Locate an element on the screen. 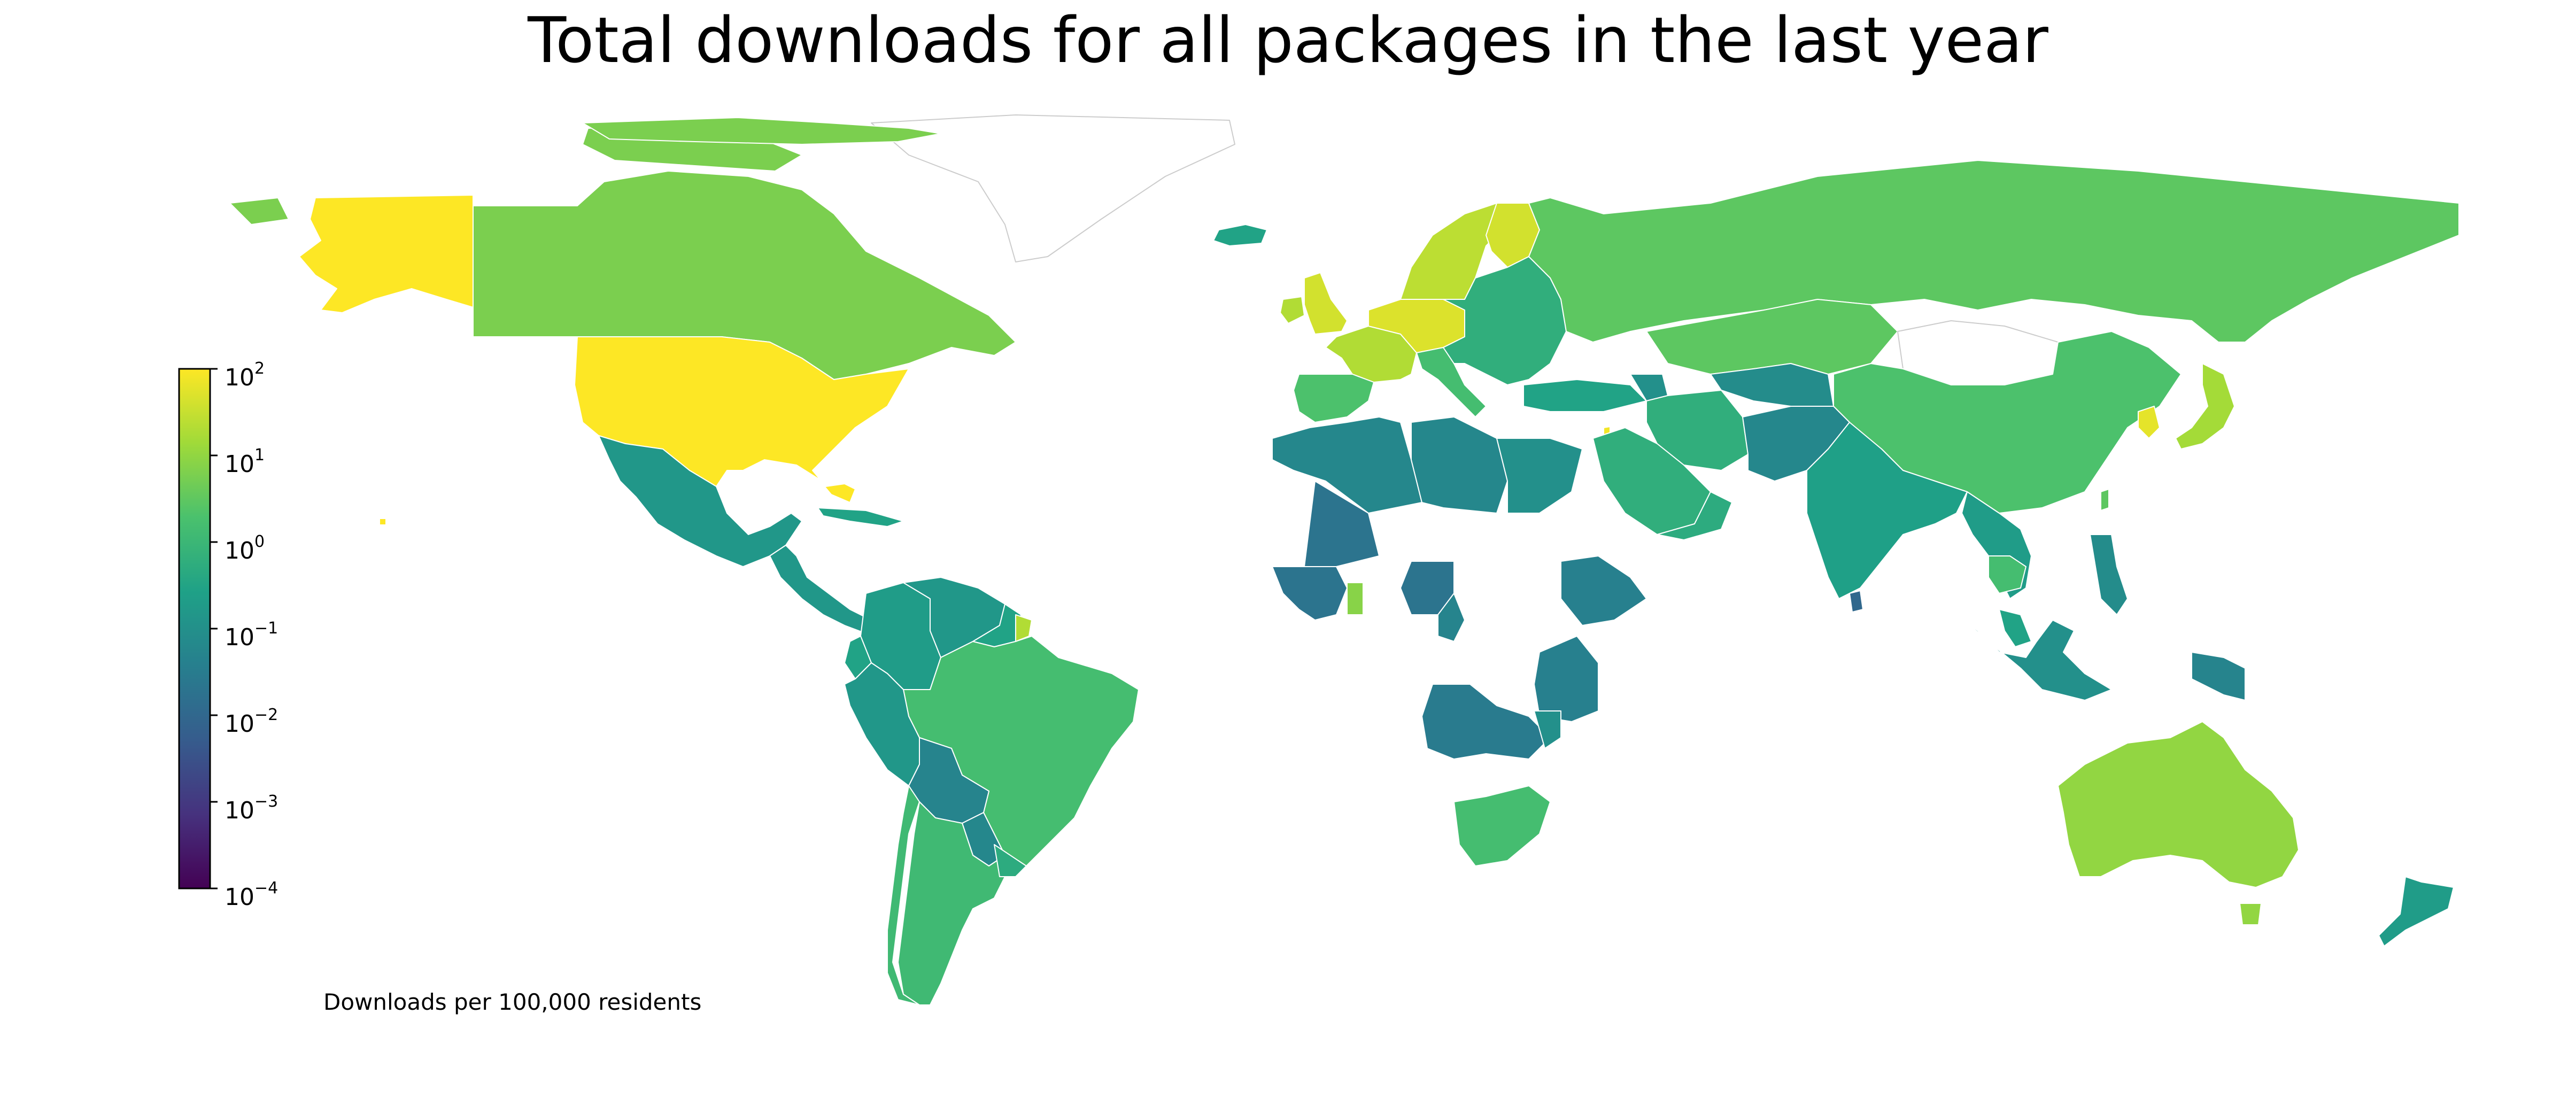 Image resolution: width=2576 pixels, height=1114 pixels. colorbar-tick-label: 10⁰ is located at coordinates (245, 548).